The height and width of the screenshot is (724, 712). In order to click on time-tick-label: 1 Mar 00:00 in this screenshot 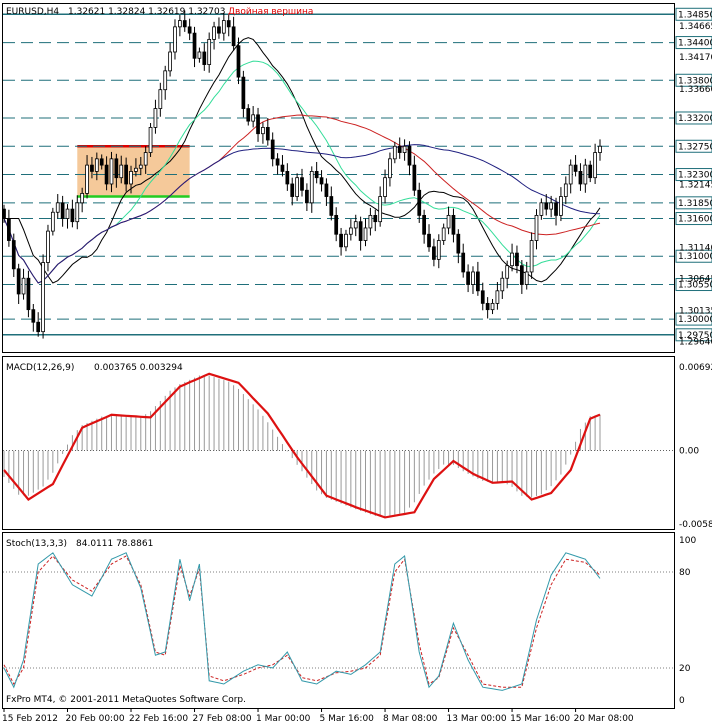, I will do `click(283, 719)`.